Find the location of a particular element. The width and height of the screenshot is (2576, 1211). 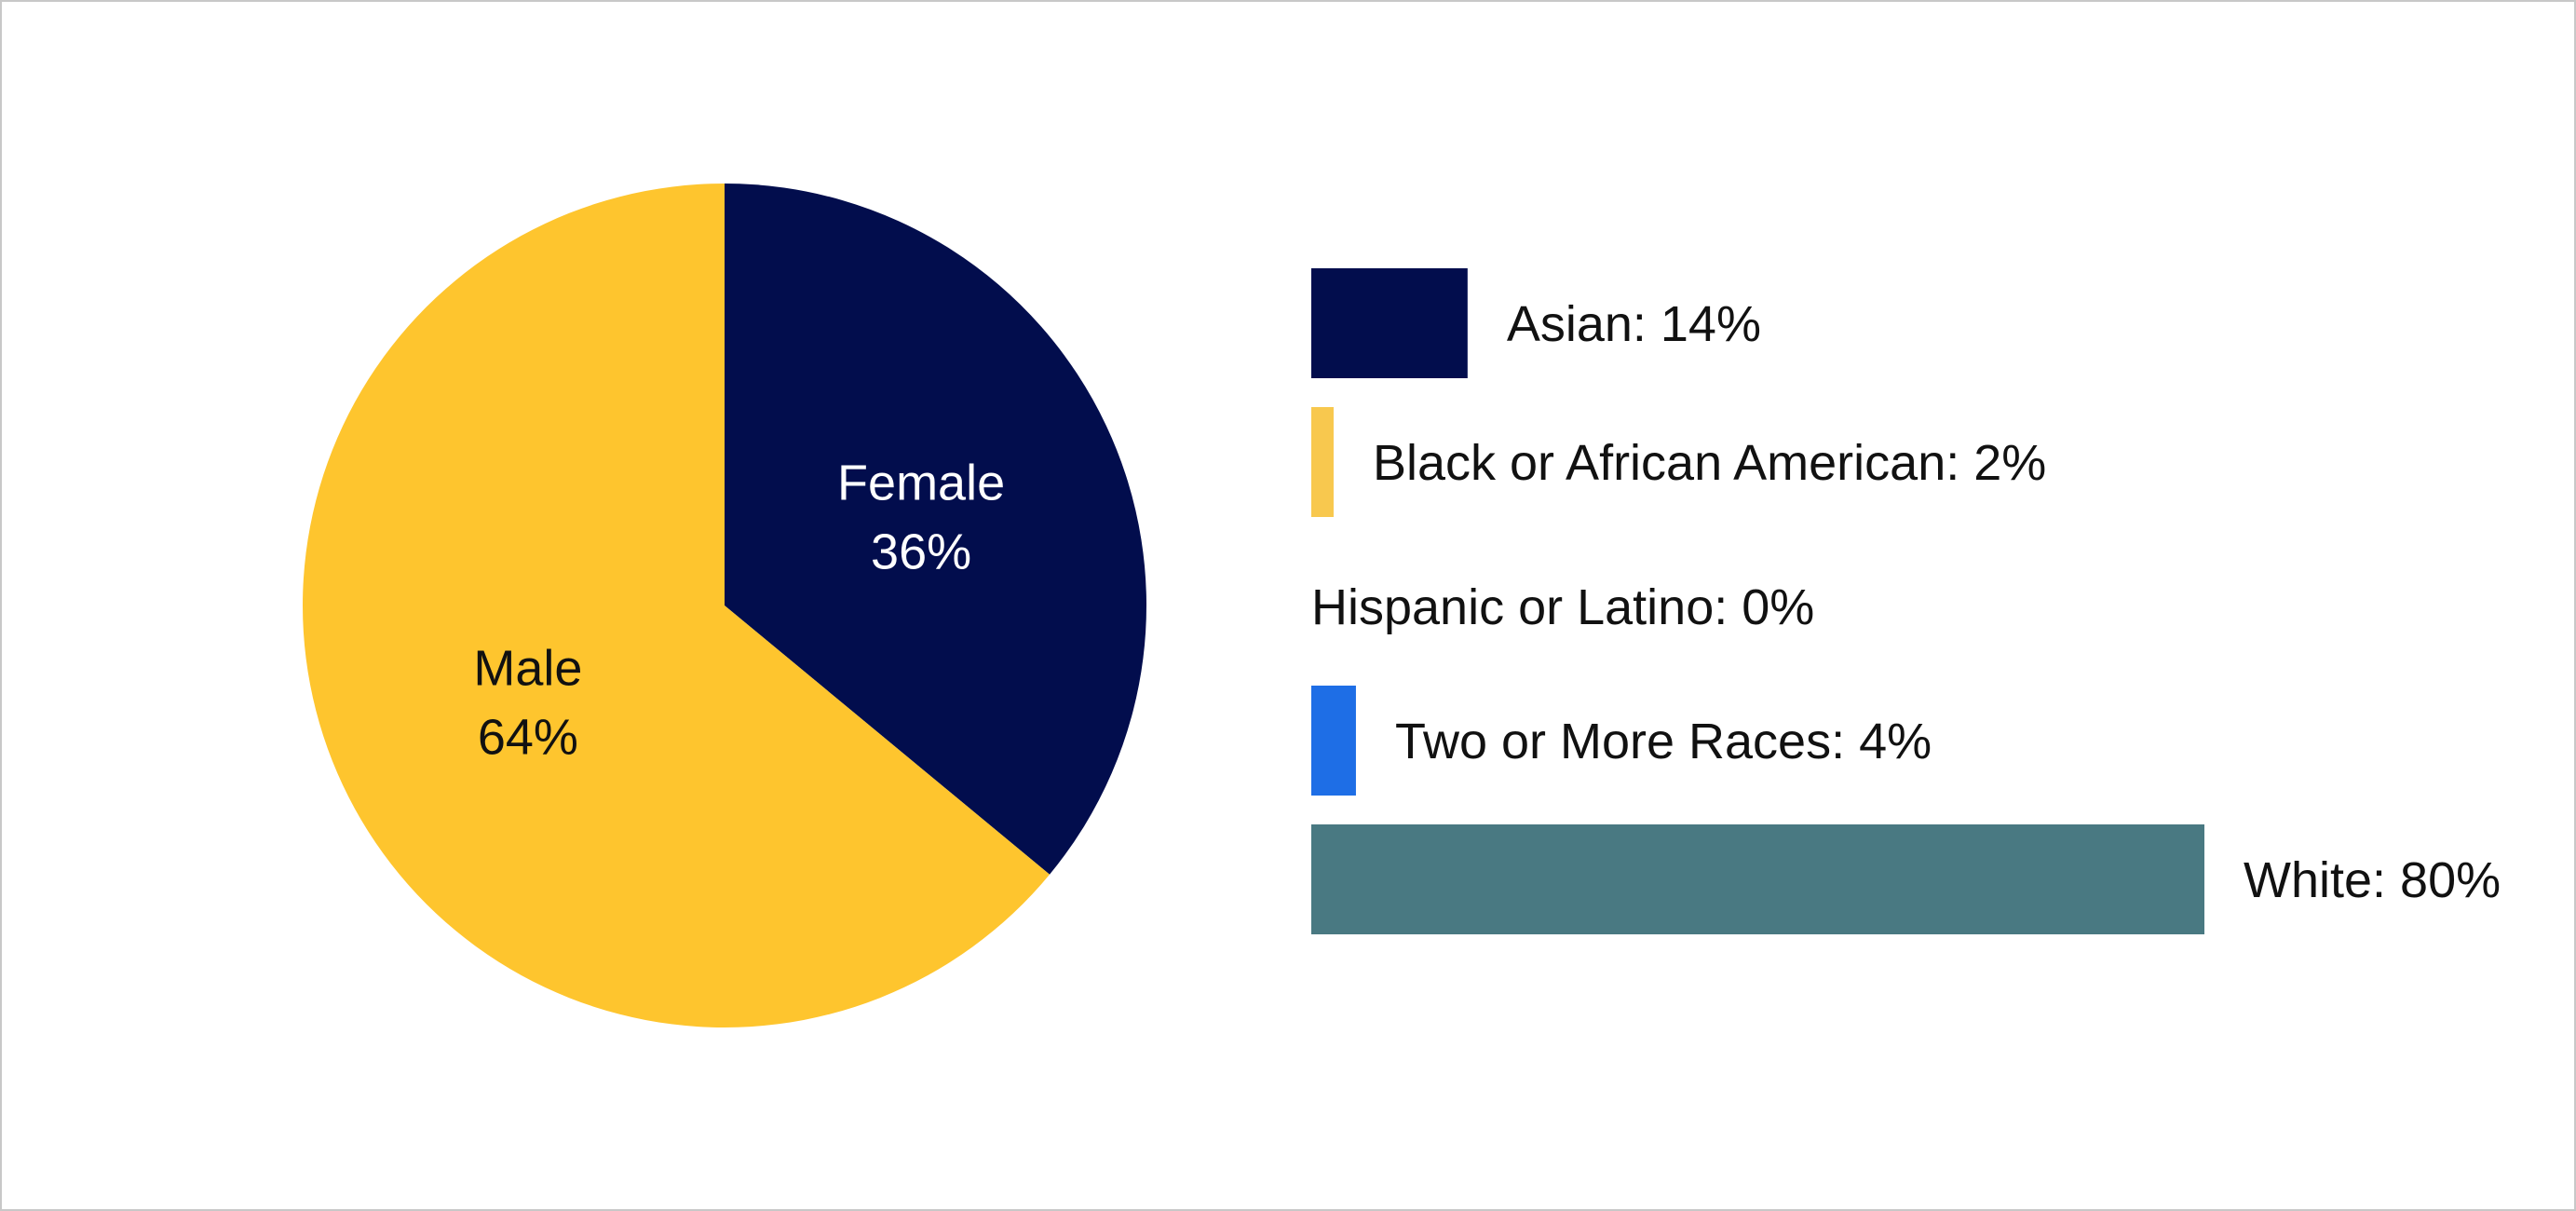

bar-label-black-or-african-american: Black or African American: 2% is located at coordinates (1709, 463).